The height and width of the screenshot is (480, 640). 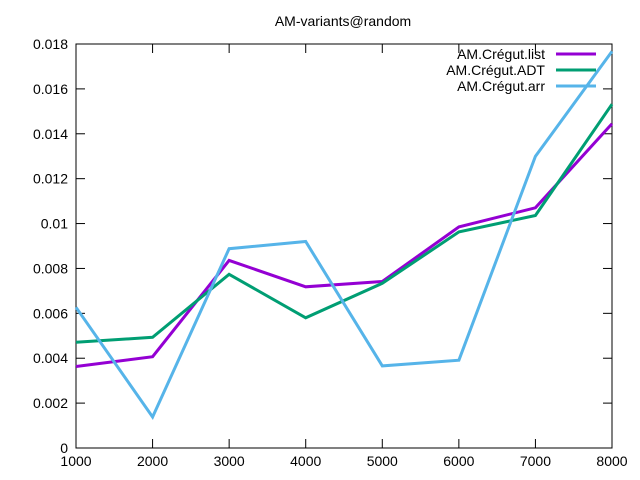 What do you see at coordinates (343, 21) in the screenshot?
I see `chart-title: AM-variants@random` at bounding box center [343, 21].